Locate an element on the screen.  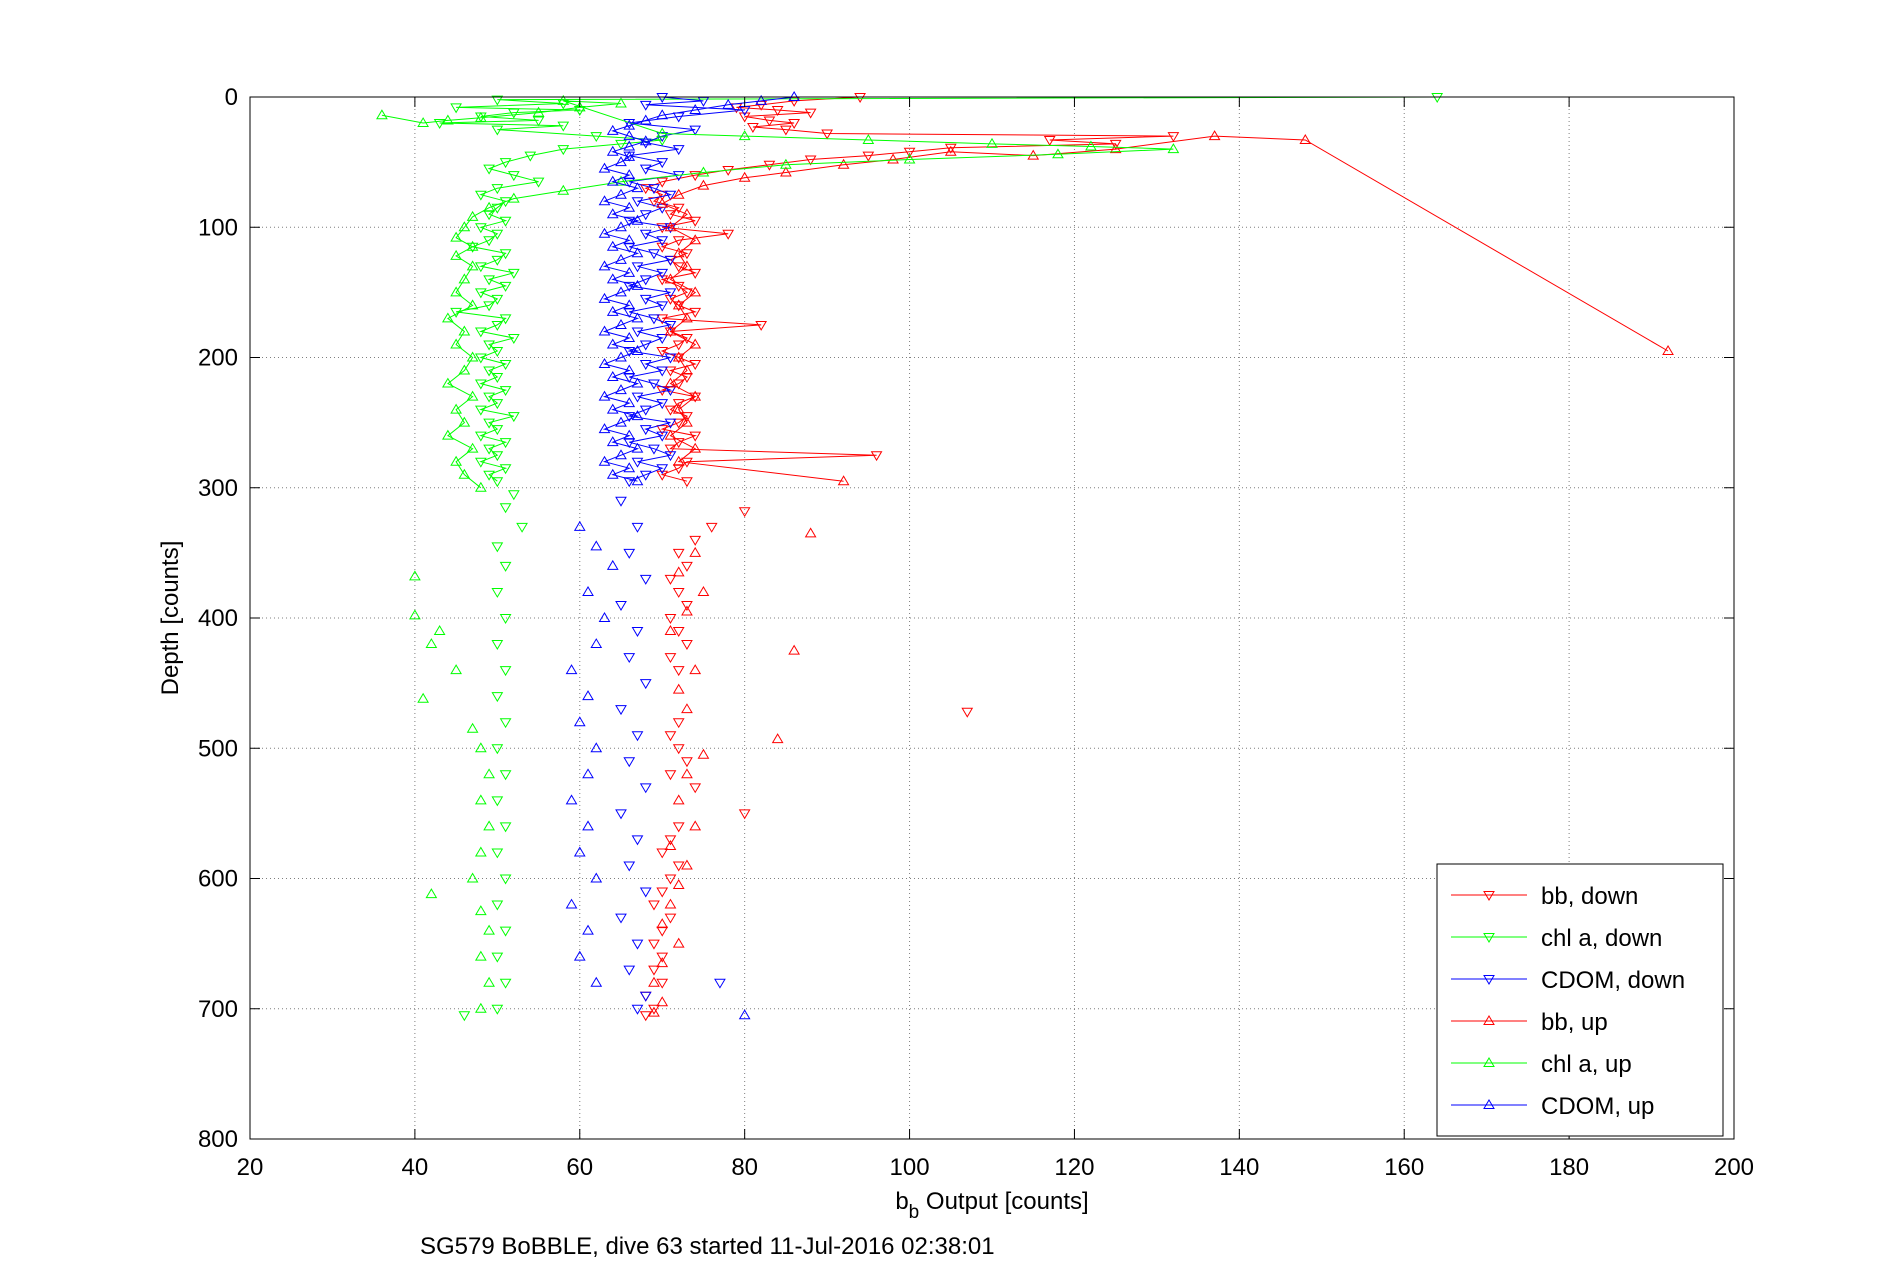
x-tick-label: 120 is located at coordinates (1074, 1167).